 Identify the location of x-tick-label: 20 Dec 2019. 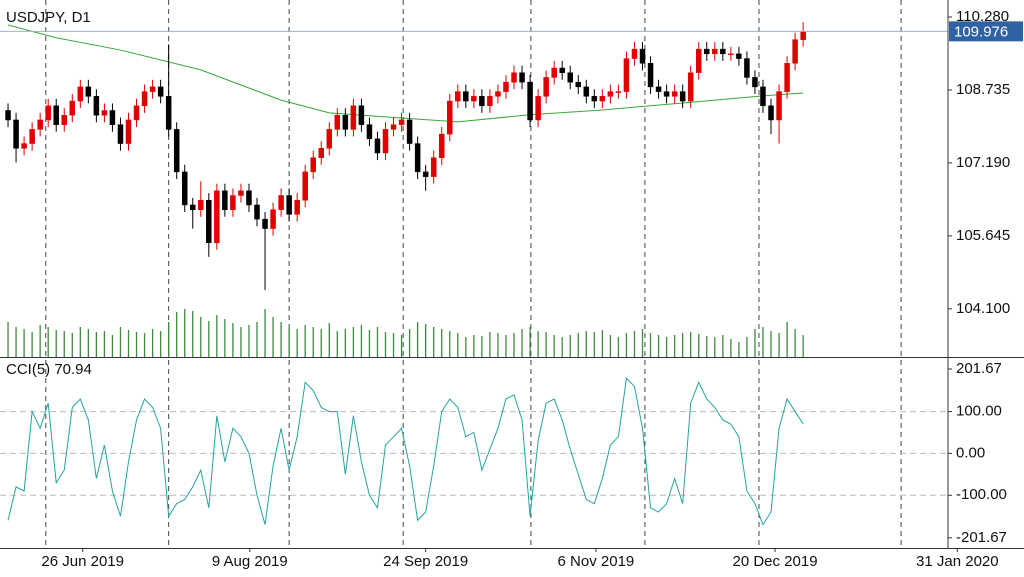
(774, 561).